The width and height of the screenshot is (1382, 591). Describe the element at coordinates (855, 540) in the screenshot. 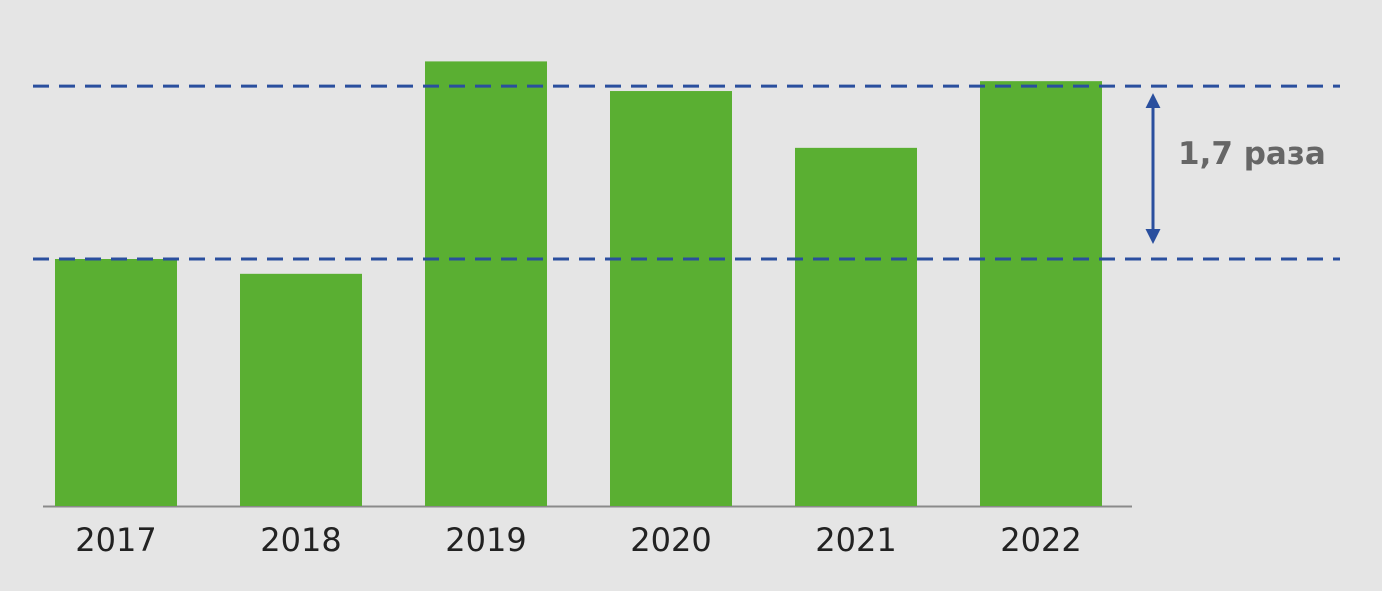

I see `x-tick-label: 2021` at that location.